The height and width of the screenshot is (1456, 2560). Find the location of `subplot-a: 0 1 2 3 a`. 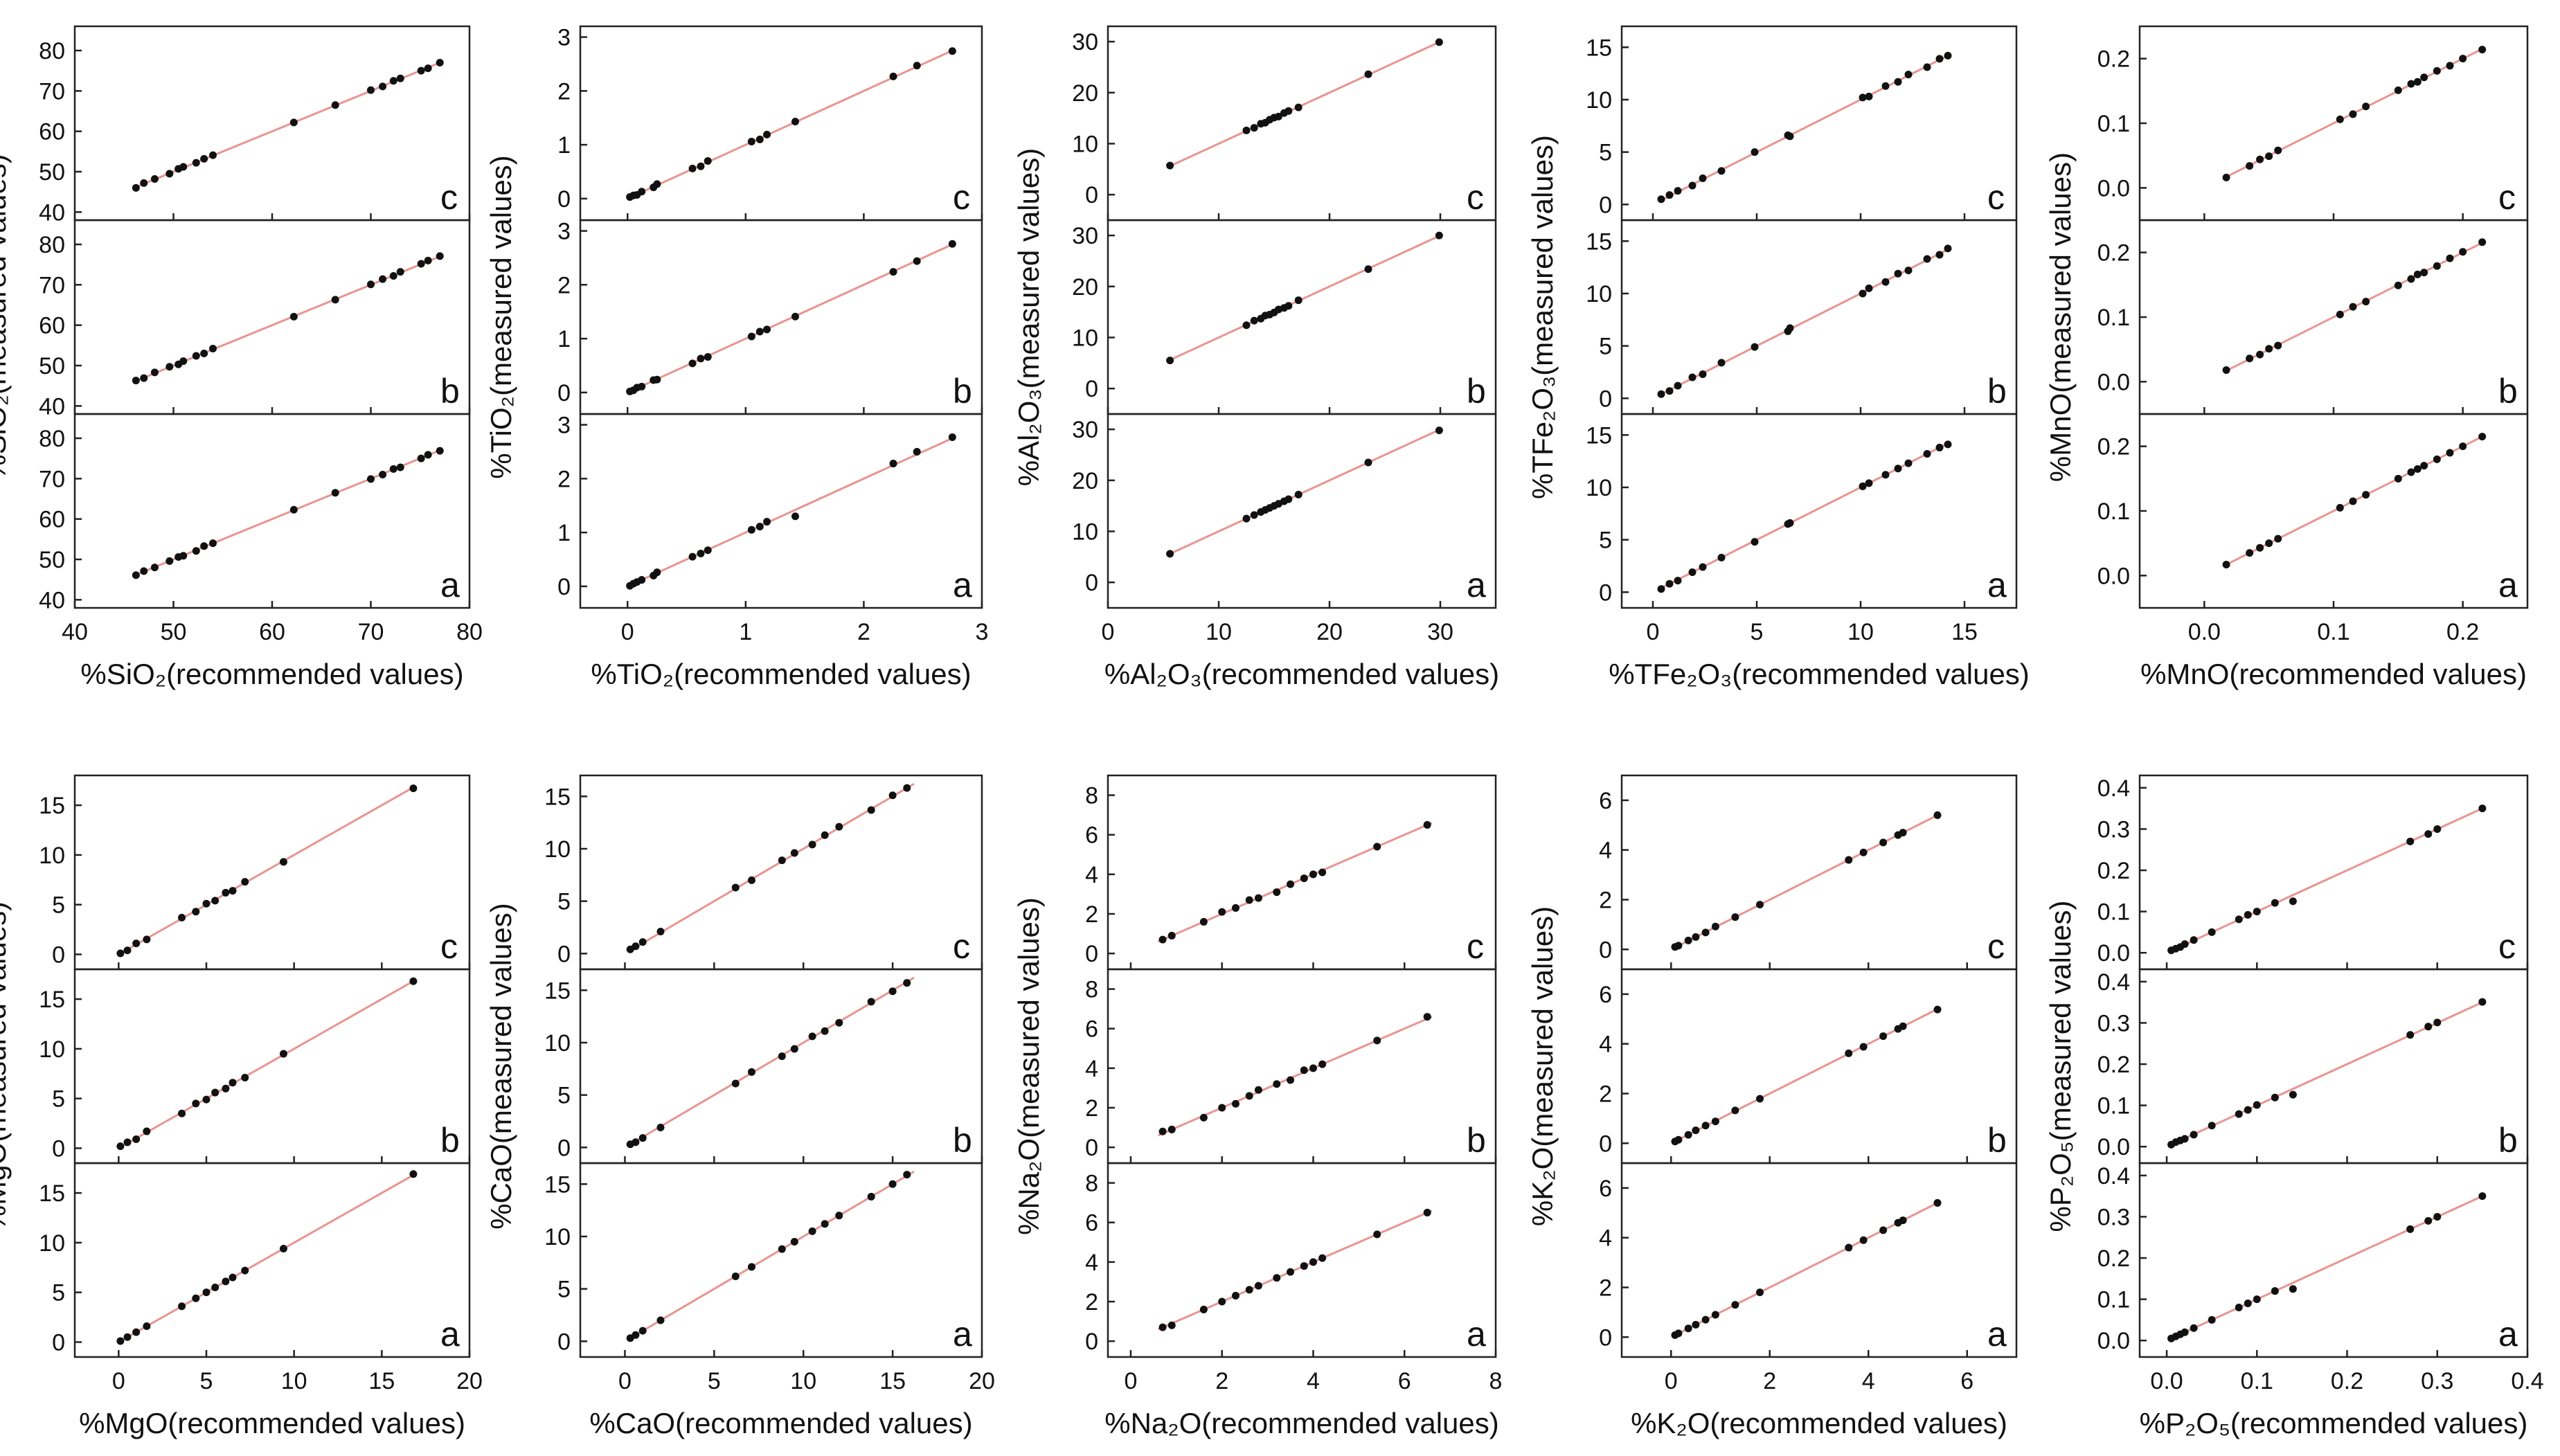

subplot-a: 0 1 2 3 a is located at coordinates (770, 511).